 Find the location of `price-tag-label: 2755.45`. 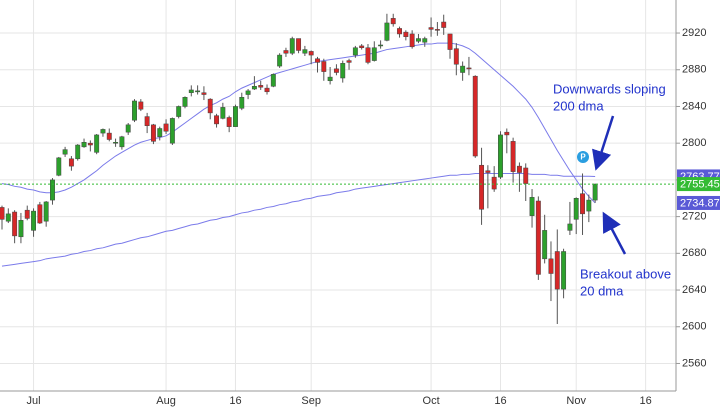

price-tag-label: 2755.45 is located at coordinates (700, 184).